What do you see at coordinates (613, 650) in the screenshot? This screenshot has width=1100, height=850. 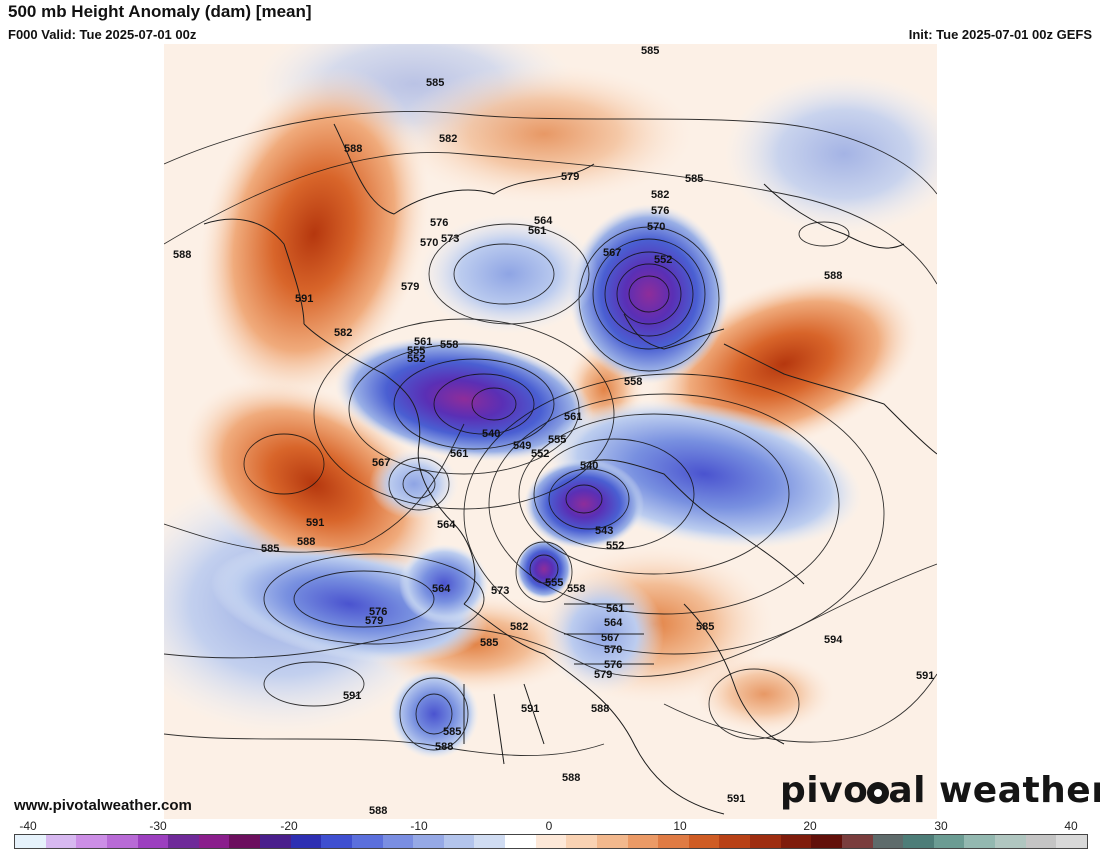 I see `contour-label: 570` at bounding box center [613, 650].